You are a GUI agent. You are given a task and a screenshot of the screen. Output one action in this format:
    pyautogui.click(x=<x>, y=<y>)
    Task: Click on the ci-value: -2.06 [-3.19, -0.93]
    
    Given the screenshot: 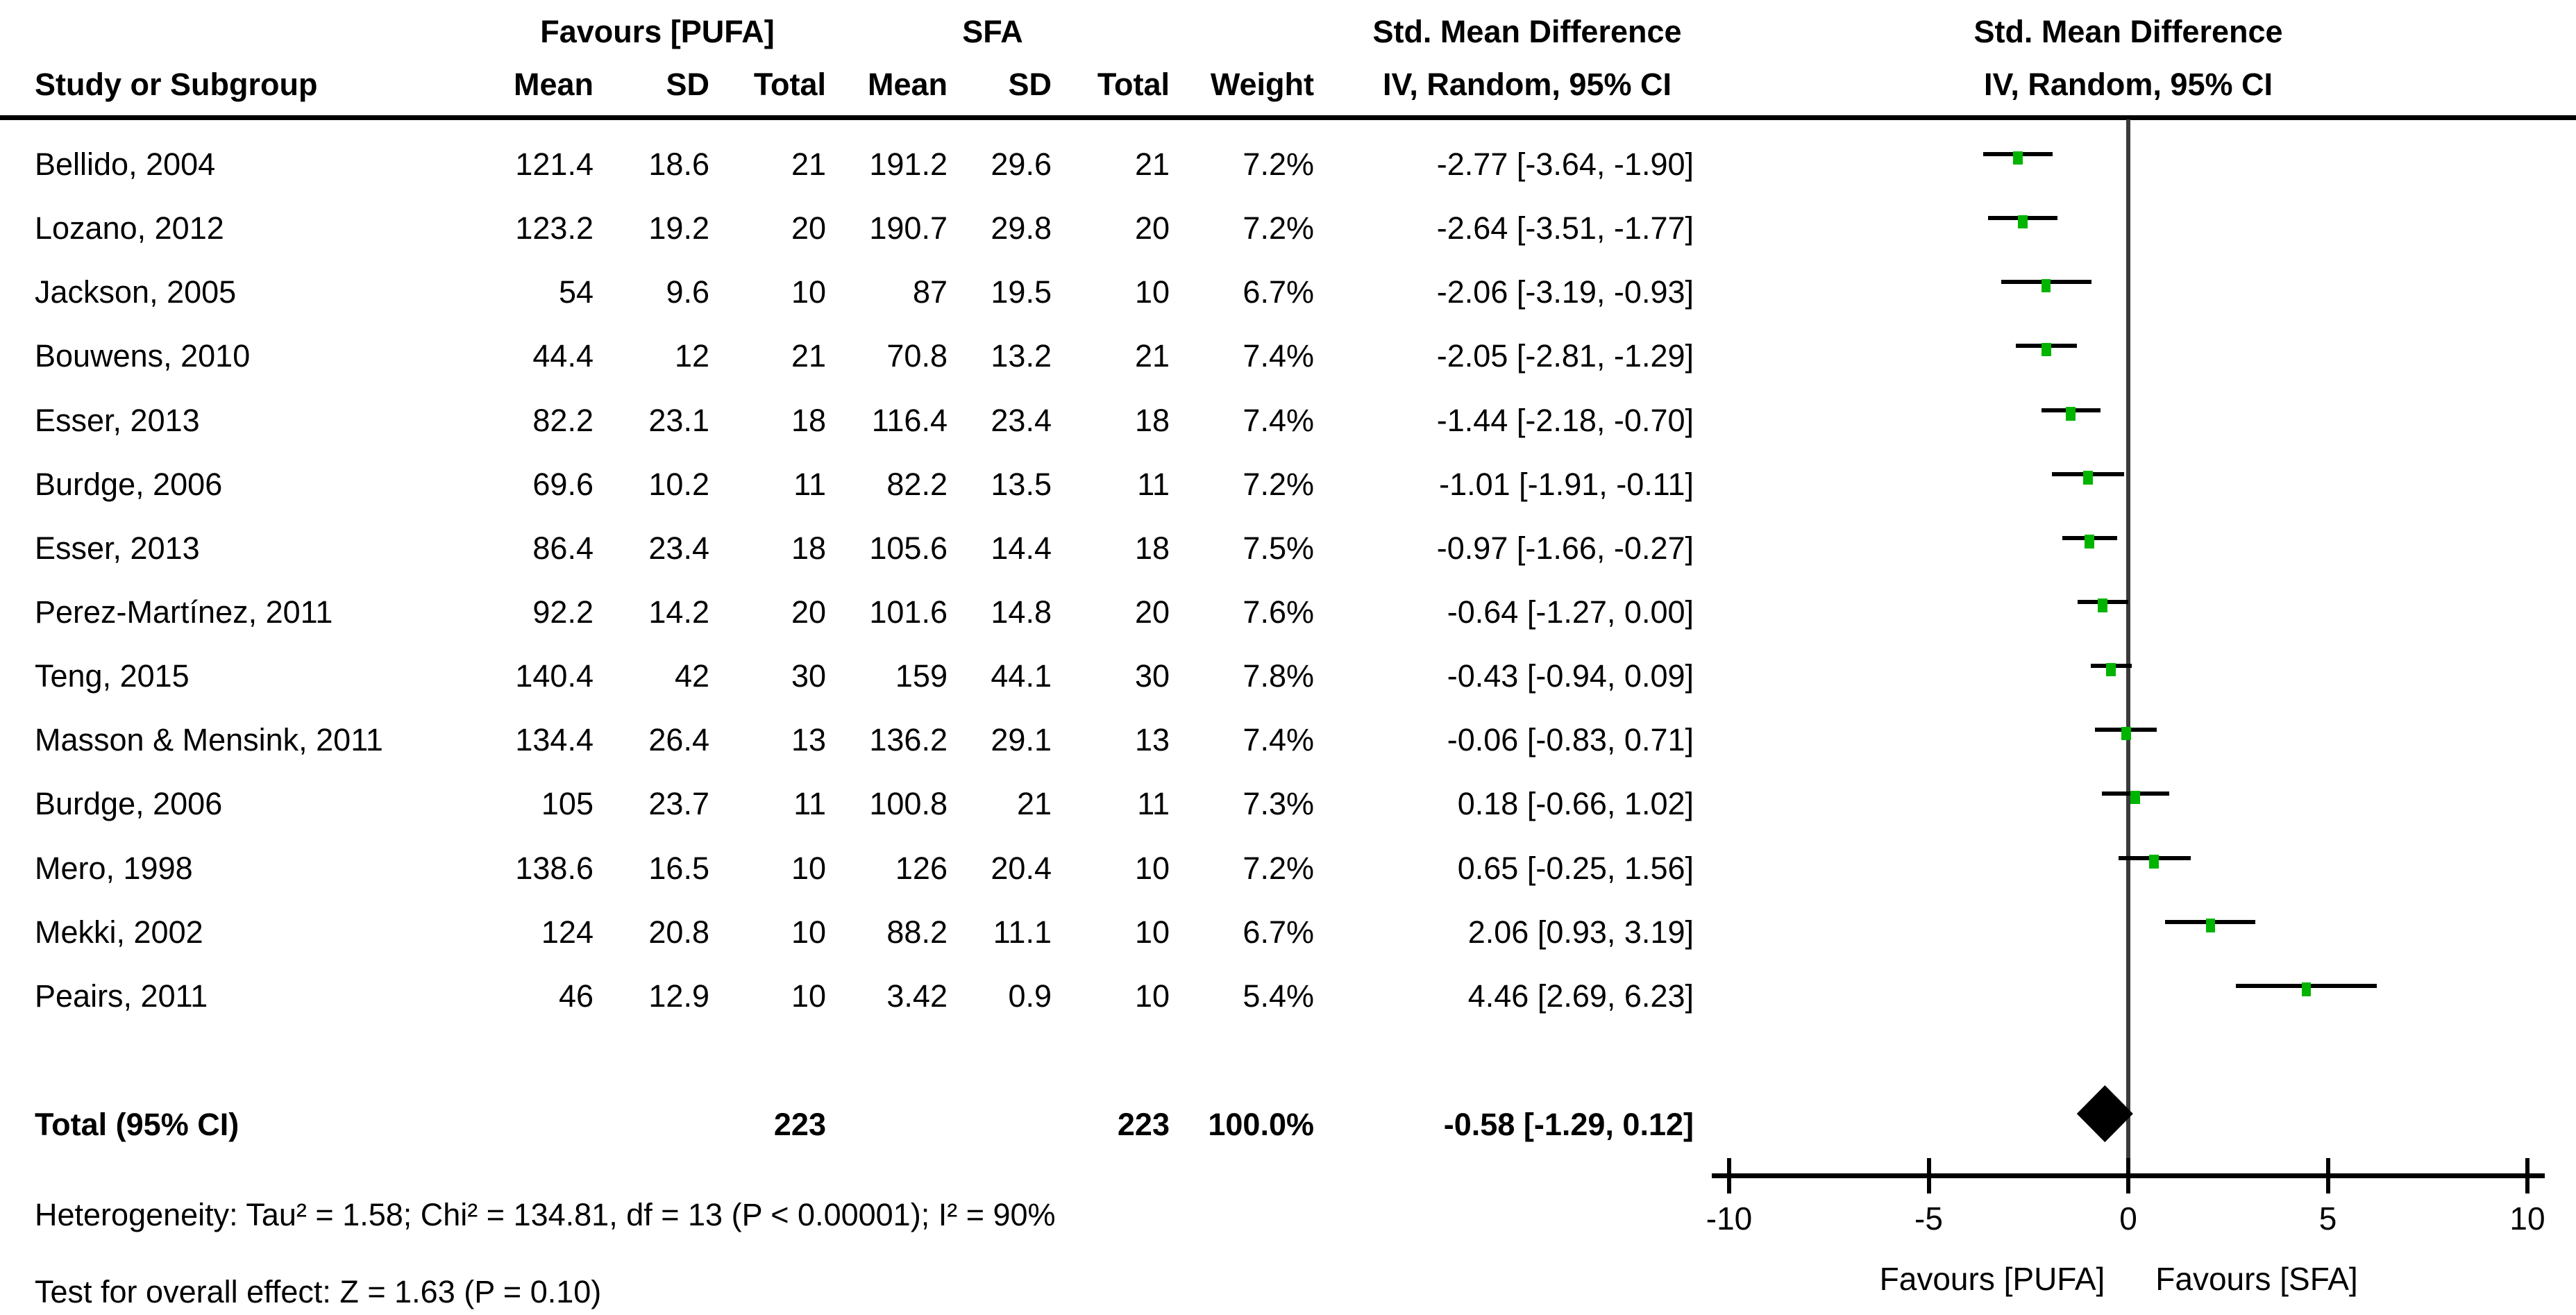 What is the action you would take?
    pyautogui.click(x=1565, y=292)
    